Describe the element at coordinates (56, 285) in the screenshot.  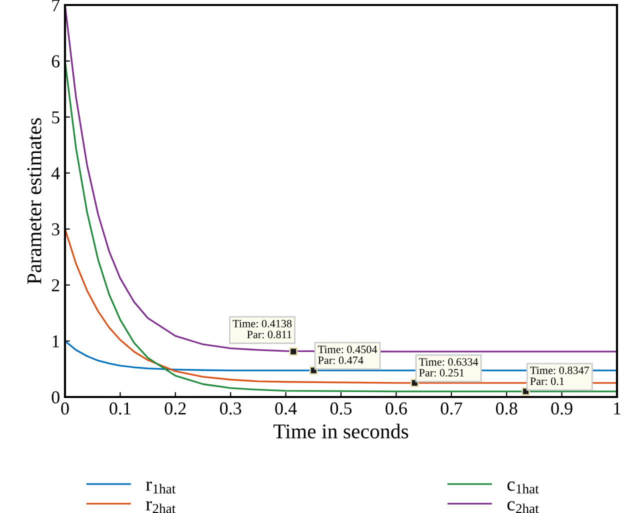
I see `y-tick-label: 2` at that location.